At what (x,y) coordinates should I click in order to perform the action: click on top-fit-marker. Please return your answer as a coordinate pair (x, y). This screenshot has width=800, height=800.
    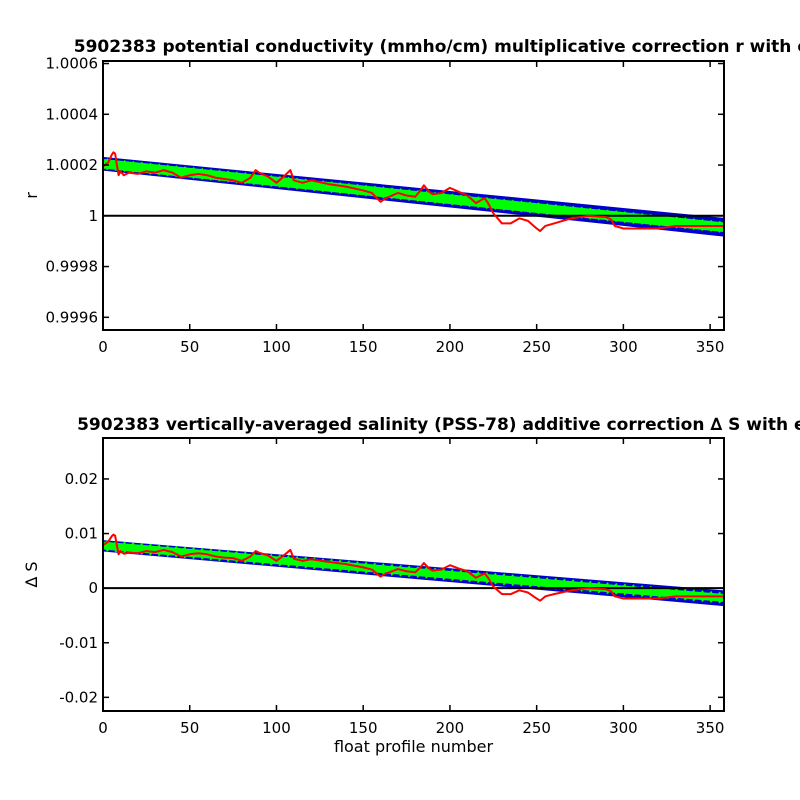
    Looking at the image, I should click on (721, 227).